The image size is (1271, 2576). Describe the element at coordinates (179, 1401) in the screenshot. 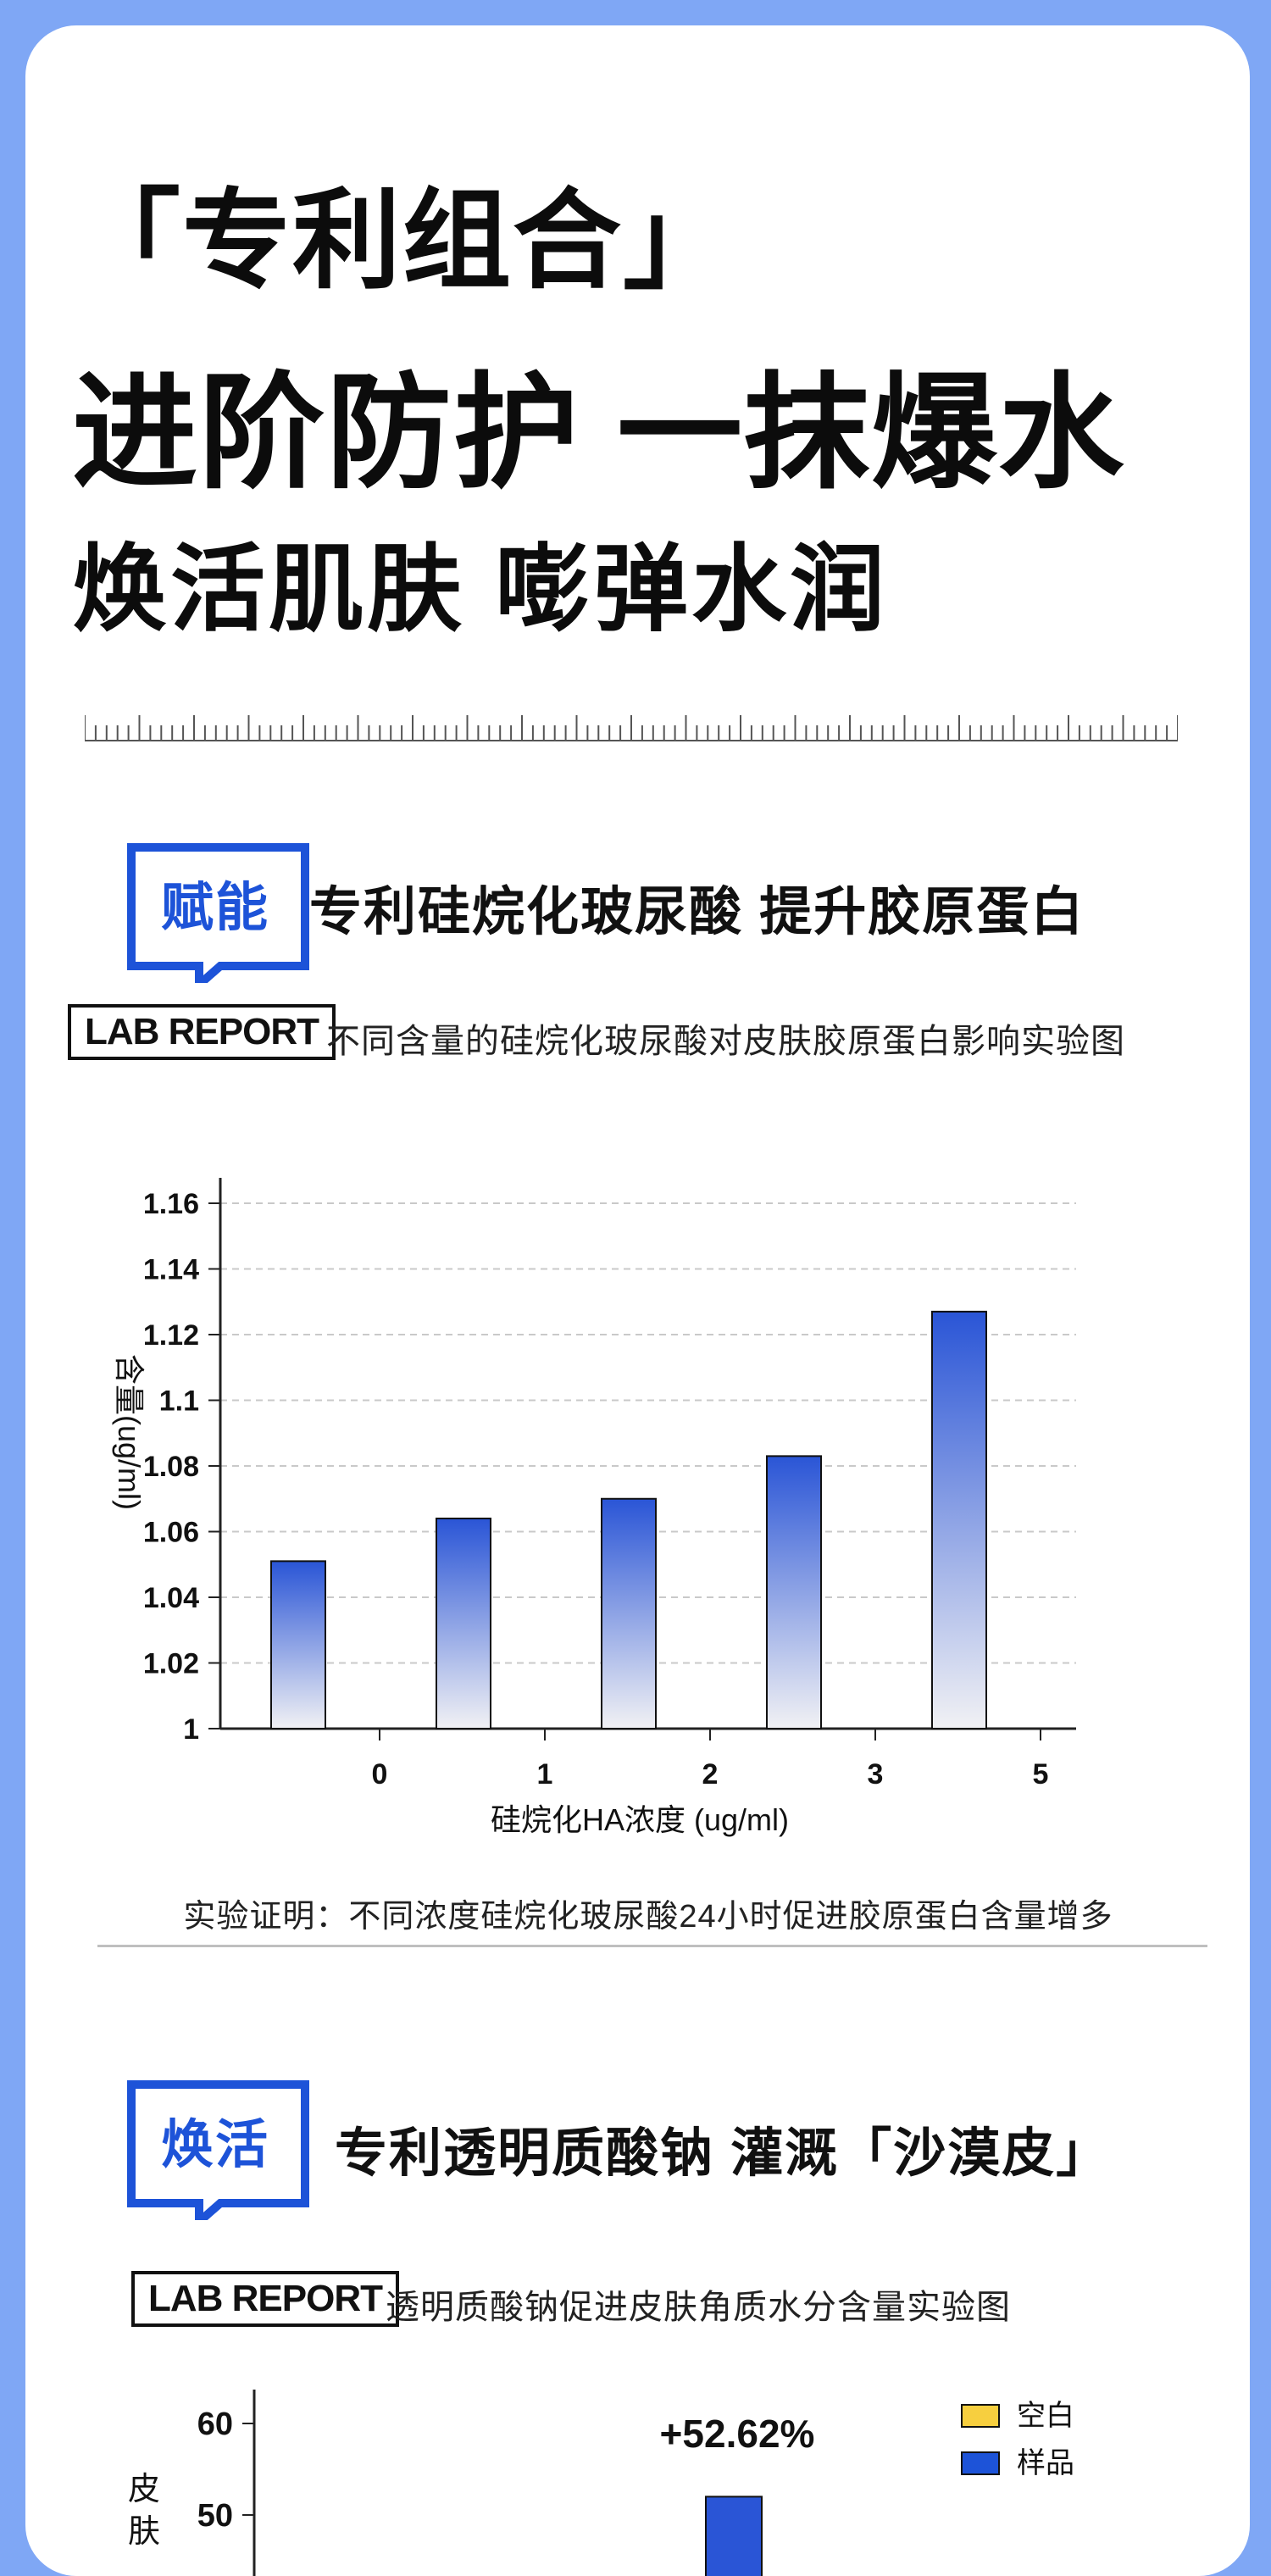

I see `y-tick-label: 1.1` at that location.